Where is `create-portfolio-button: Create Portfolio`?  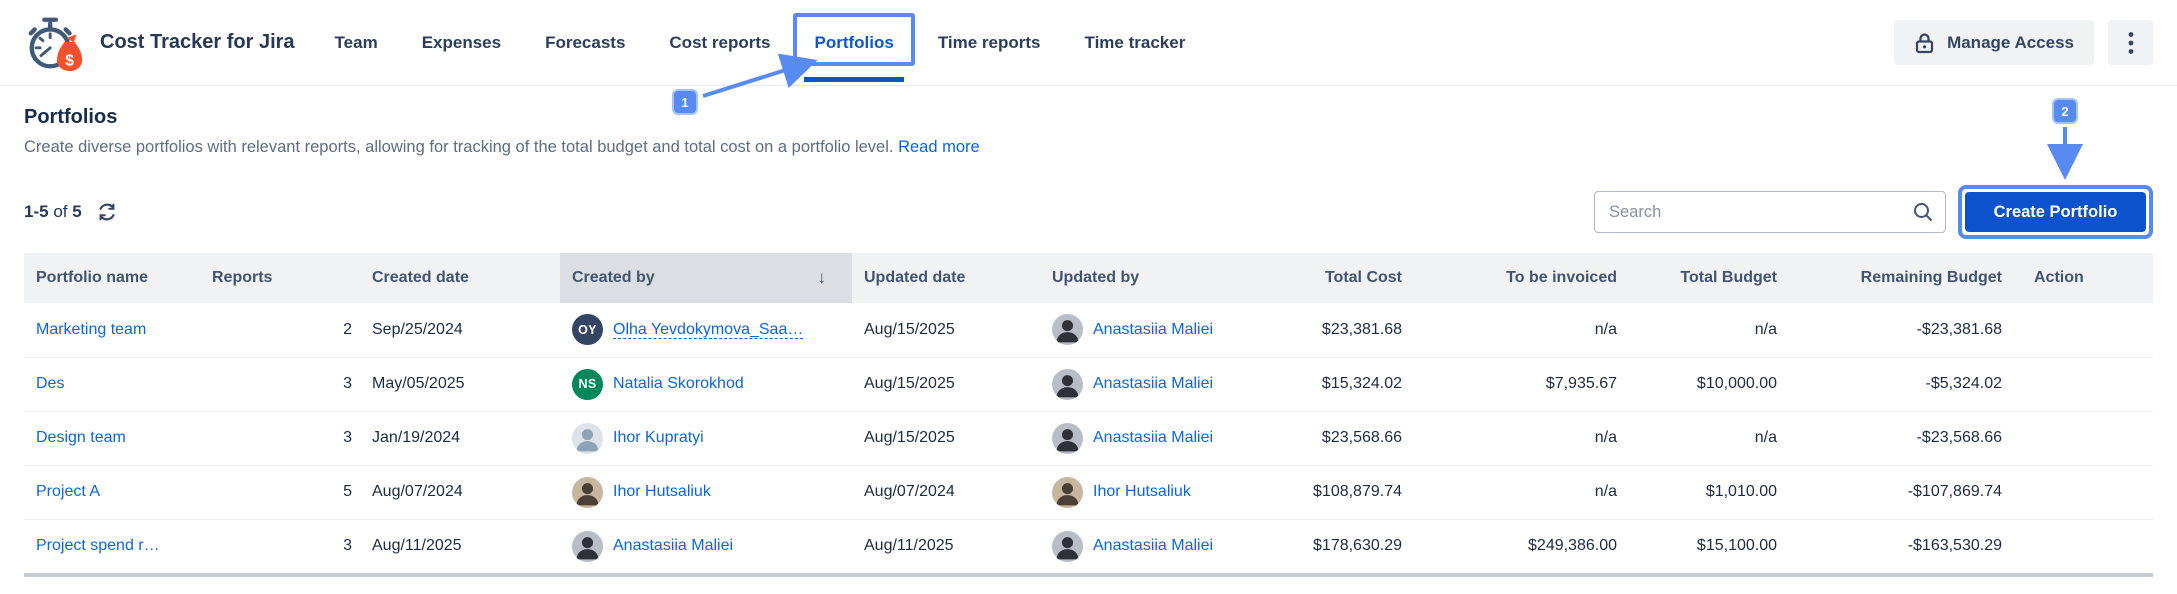
create-portfolio-button: Create Portfolio is located at coordinates (2055, 212).